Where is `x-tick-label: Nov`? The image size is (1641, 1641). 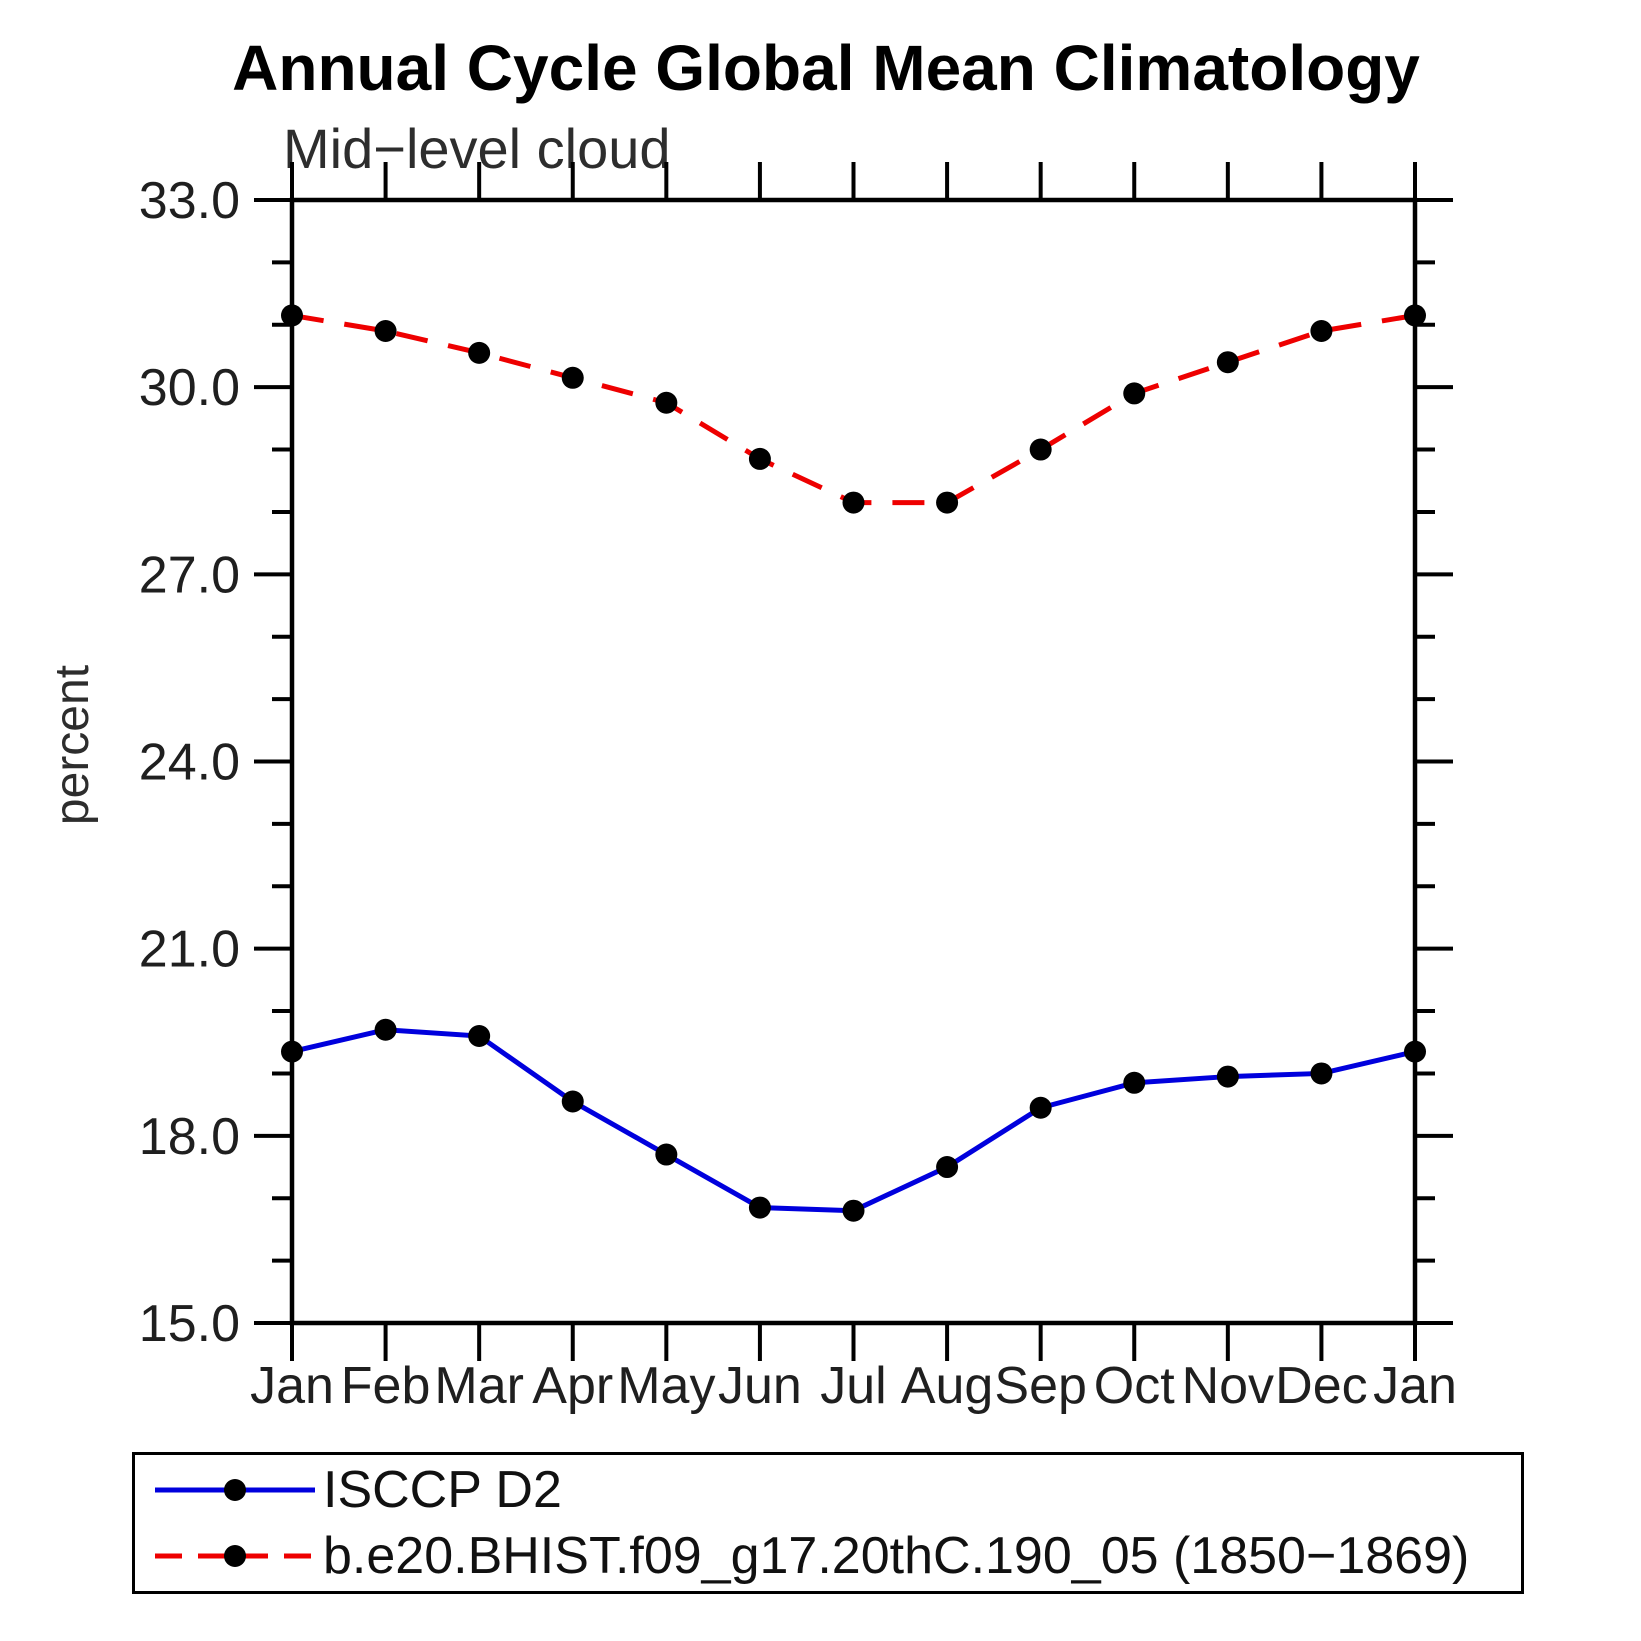
x-tick-label: Nov is located at coordinates (1228, 1386).